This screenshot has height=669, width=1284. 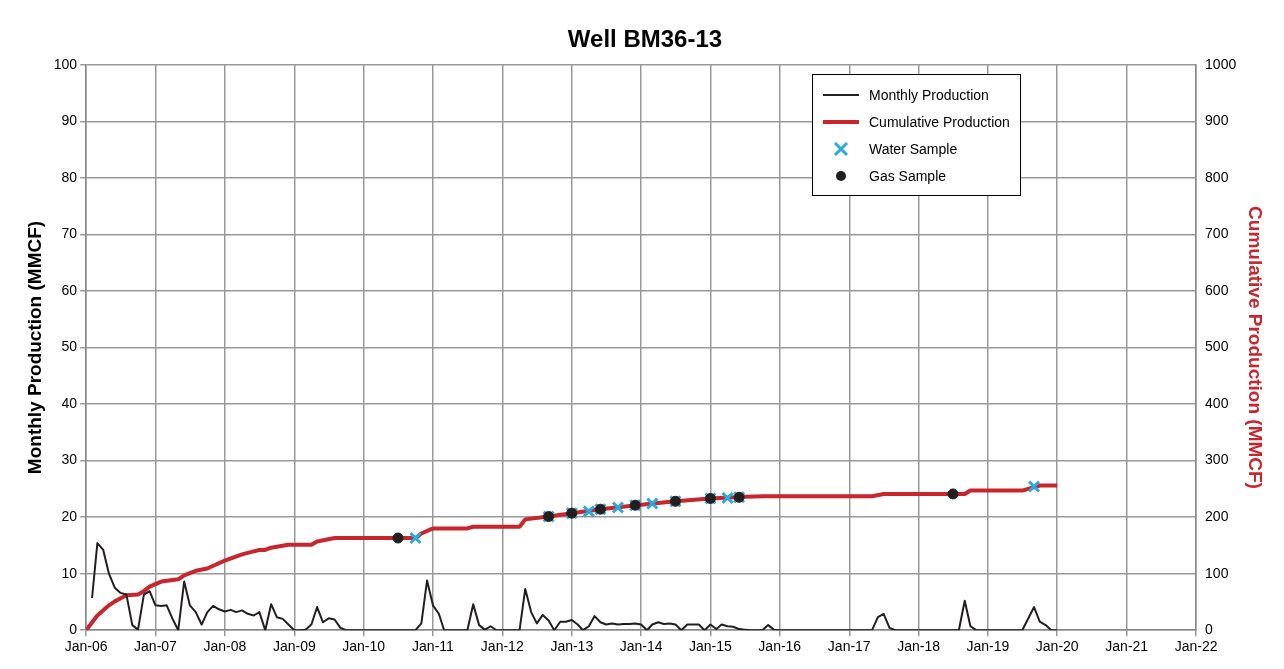 I want to click on y-tick-label: 40, so click(x=69, y=402).